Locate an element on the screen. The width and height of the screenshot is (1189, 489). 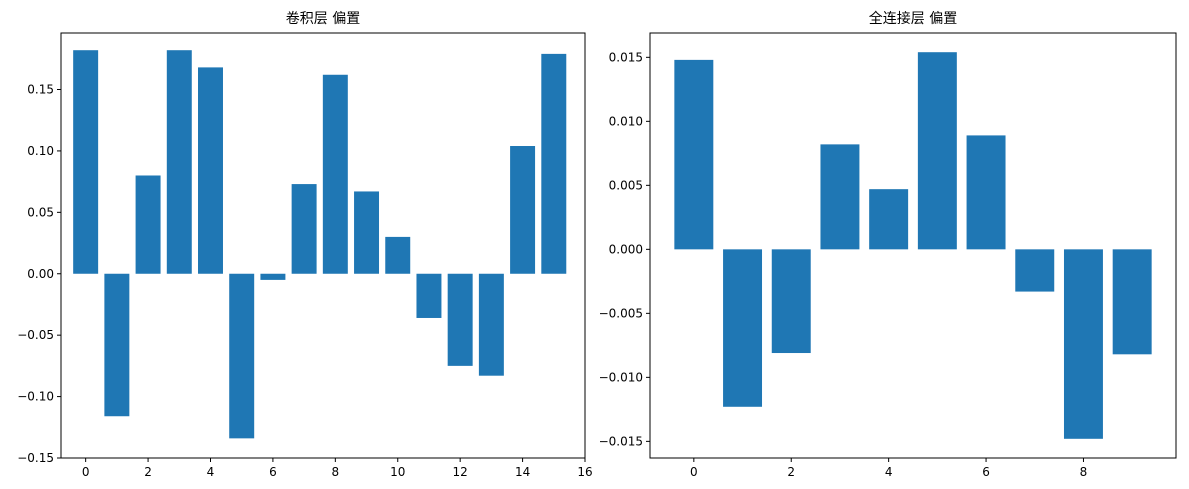
y-tick-label: −0.15 is located at coordinates (35, 458).